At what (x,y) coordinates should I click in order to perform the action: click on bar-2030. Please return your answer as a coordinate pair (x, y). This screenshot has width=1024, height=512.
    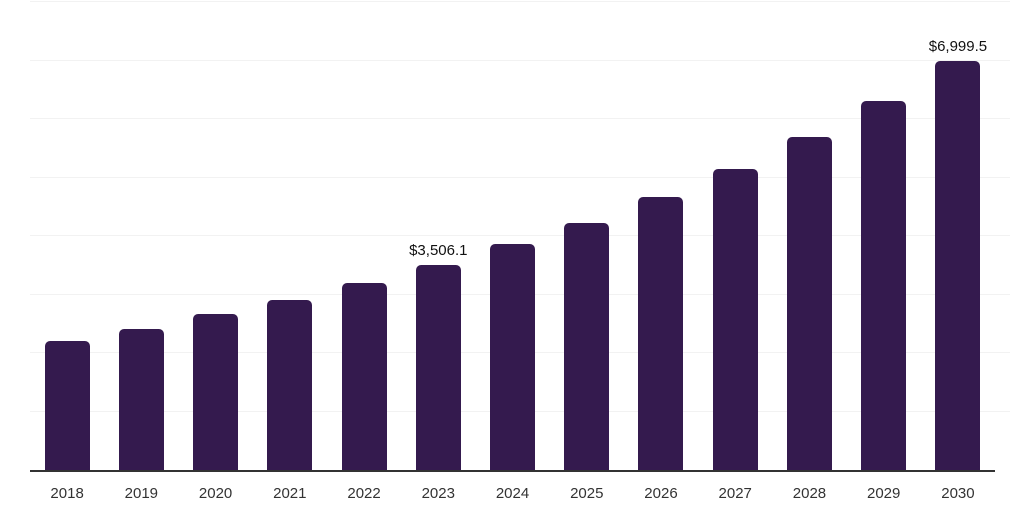
    Looking at the image, I should click on (958, 265).